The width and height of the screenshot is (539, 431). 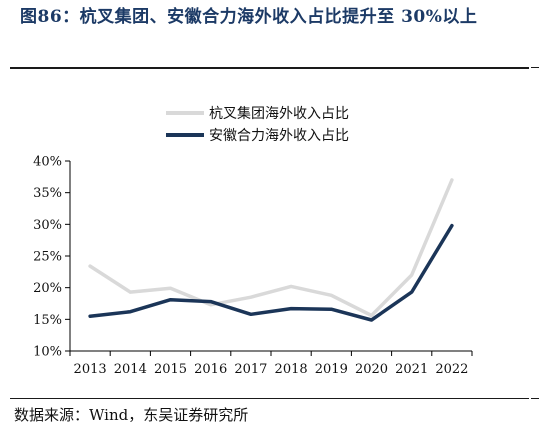 What do you see at coordinates (210, 369) in the screenshot?
I see `x-tick-label: 2016` at bounding box center [210, 369].